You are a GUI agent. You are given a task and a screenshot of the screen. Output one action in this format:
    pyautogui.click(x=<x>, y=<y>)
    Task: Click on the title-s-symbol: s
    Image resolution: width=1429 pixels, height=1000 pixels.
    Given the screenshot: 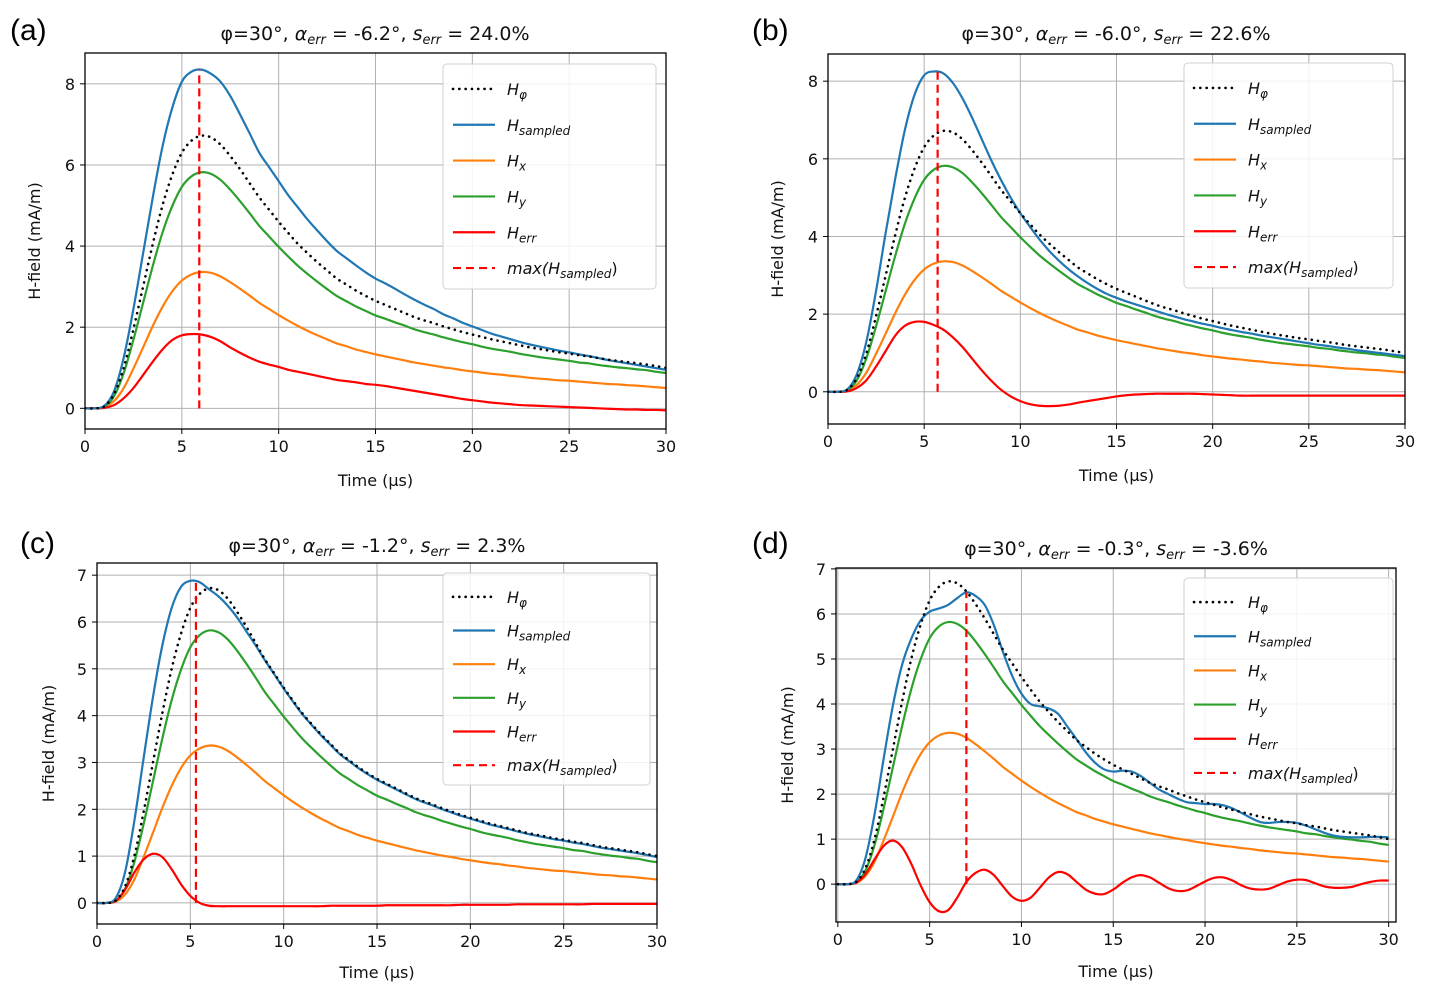 What is the action you would take?
    pyautogui.click(x=418, y=34)
    